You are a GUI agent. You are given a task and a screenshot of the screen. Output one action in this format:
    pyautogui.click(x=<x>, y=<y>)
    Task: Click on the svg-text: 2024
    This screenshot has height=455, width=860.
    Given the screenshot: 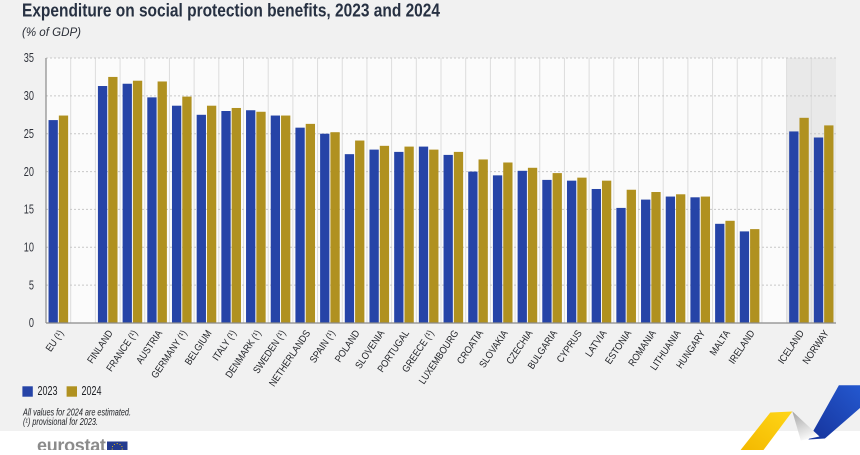 What is the action you would take?
    pyautogui.click(x=92, y=391)
    